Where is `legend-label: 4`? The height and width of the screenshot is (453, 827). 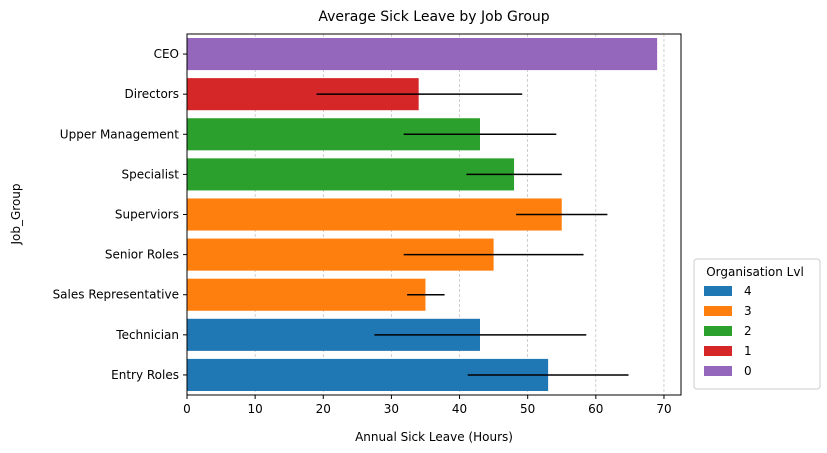
legend-label: 4 is located at coordinates (748, 291).